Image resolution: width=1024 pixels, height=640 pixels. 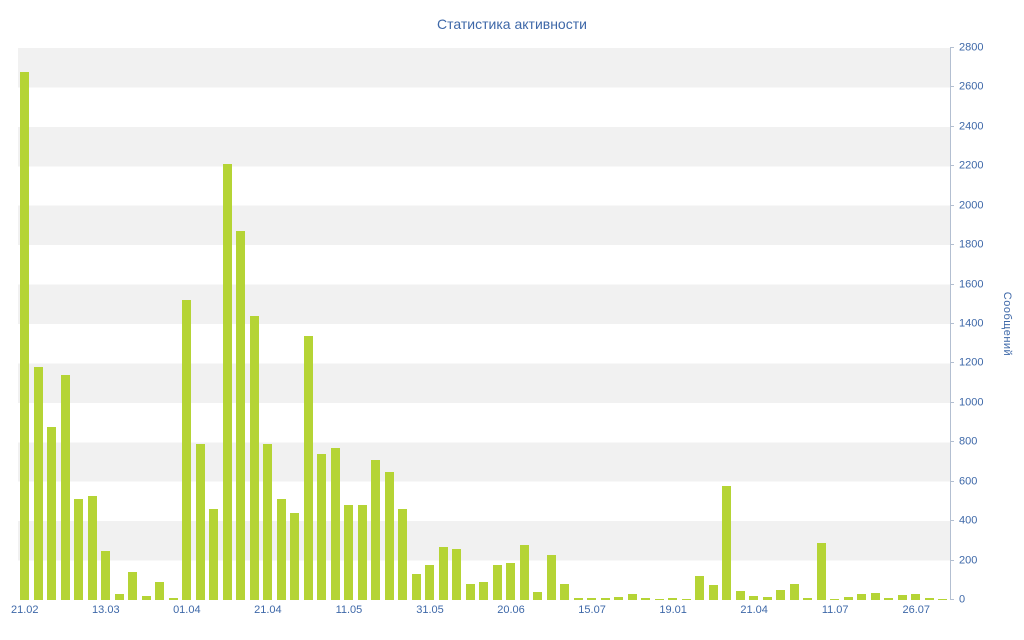 What do you see at coordinates (24, 610) in the screenshot?
I see `x-tick-label: 21.02` at bounding box center [24, 610].